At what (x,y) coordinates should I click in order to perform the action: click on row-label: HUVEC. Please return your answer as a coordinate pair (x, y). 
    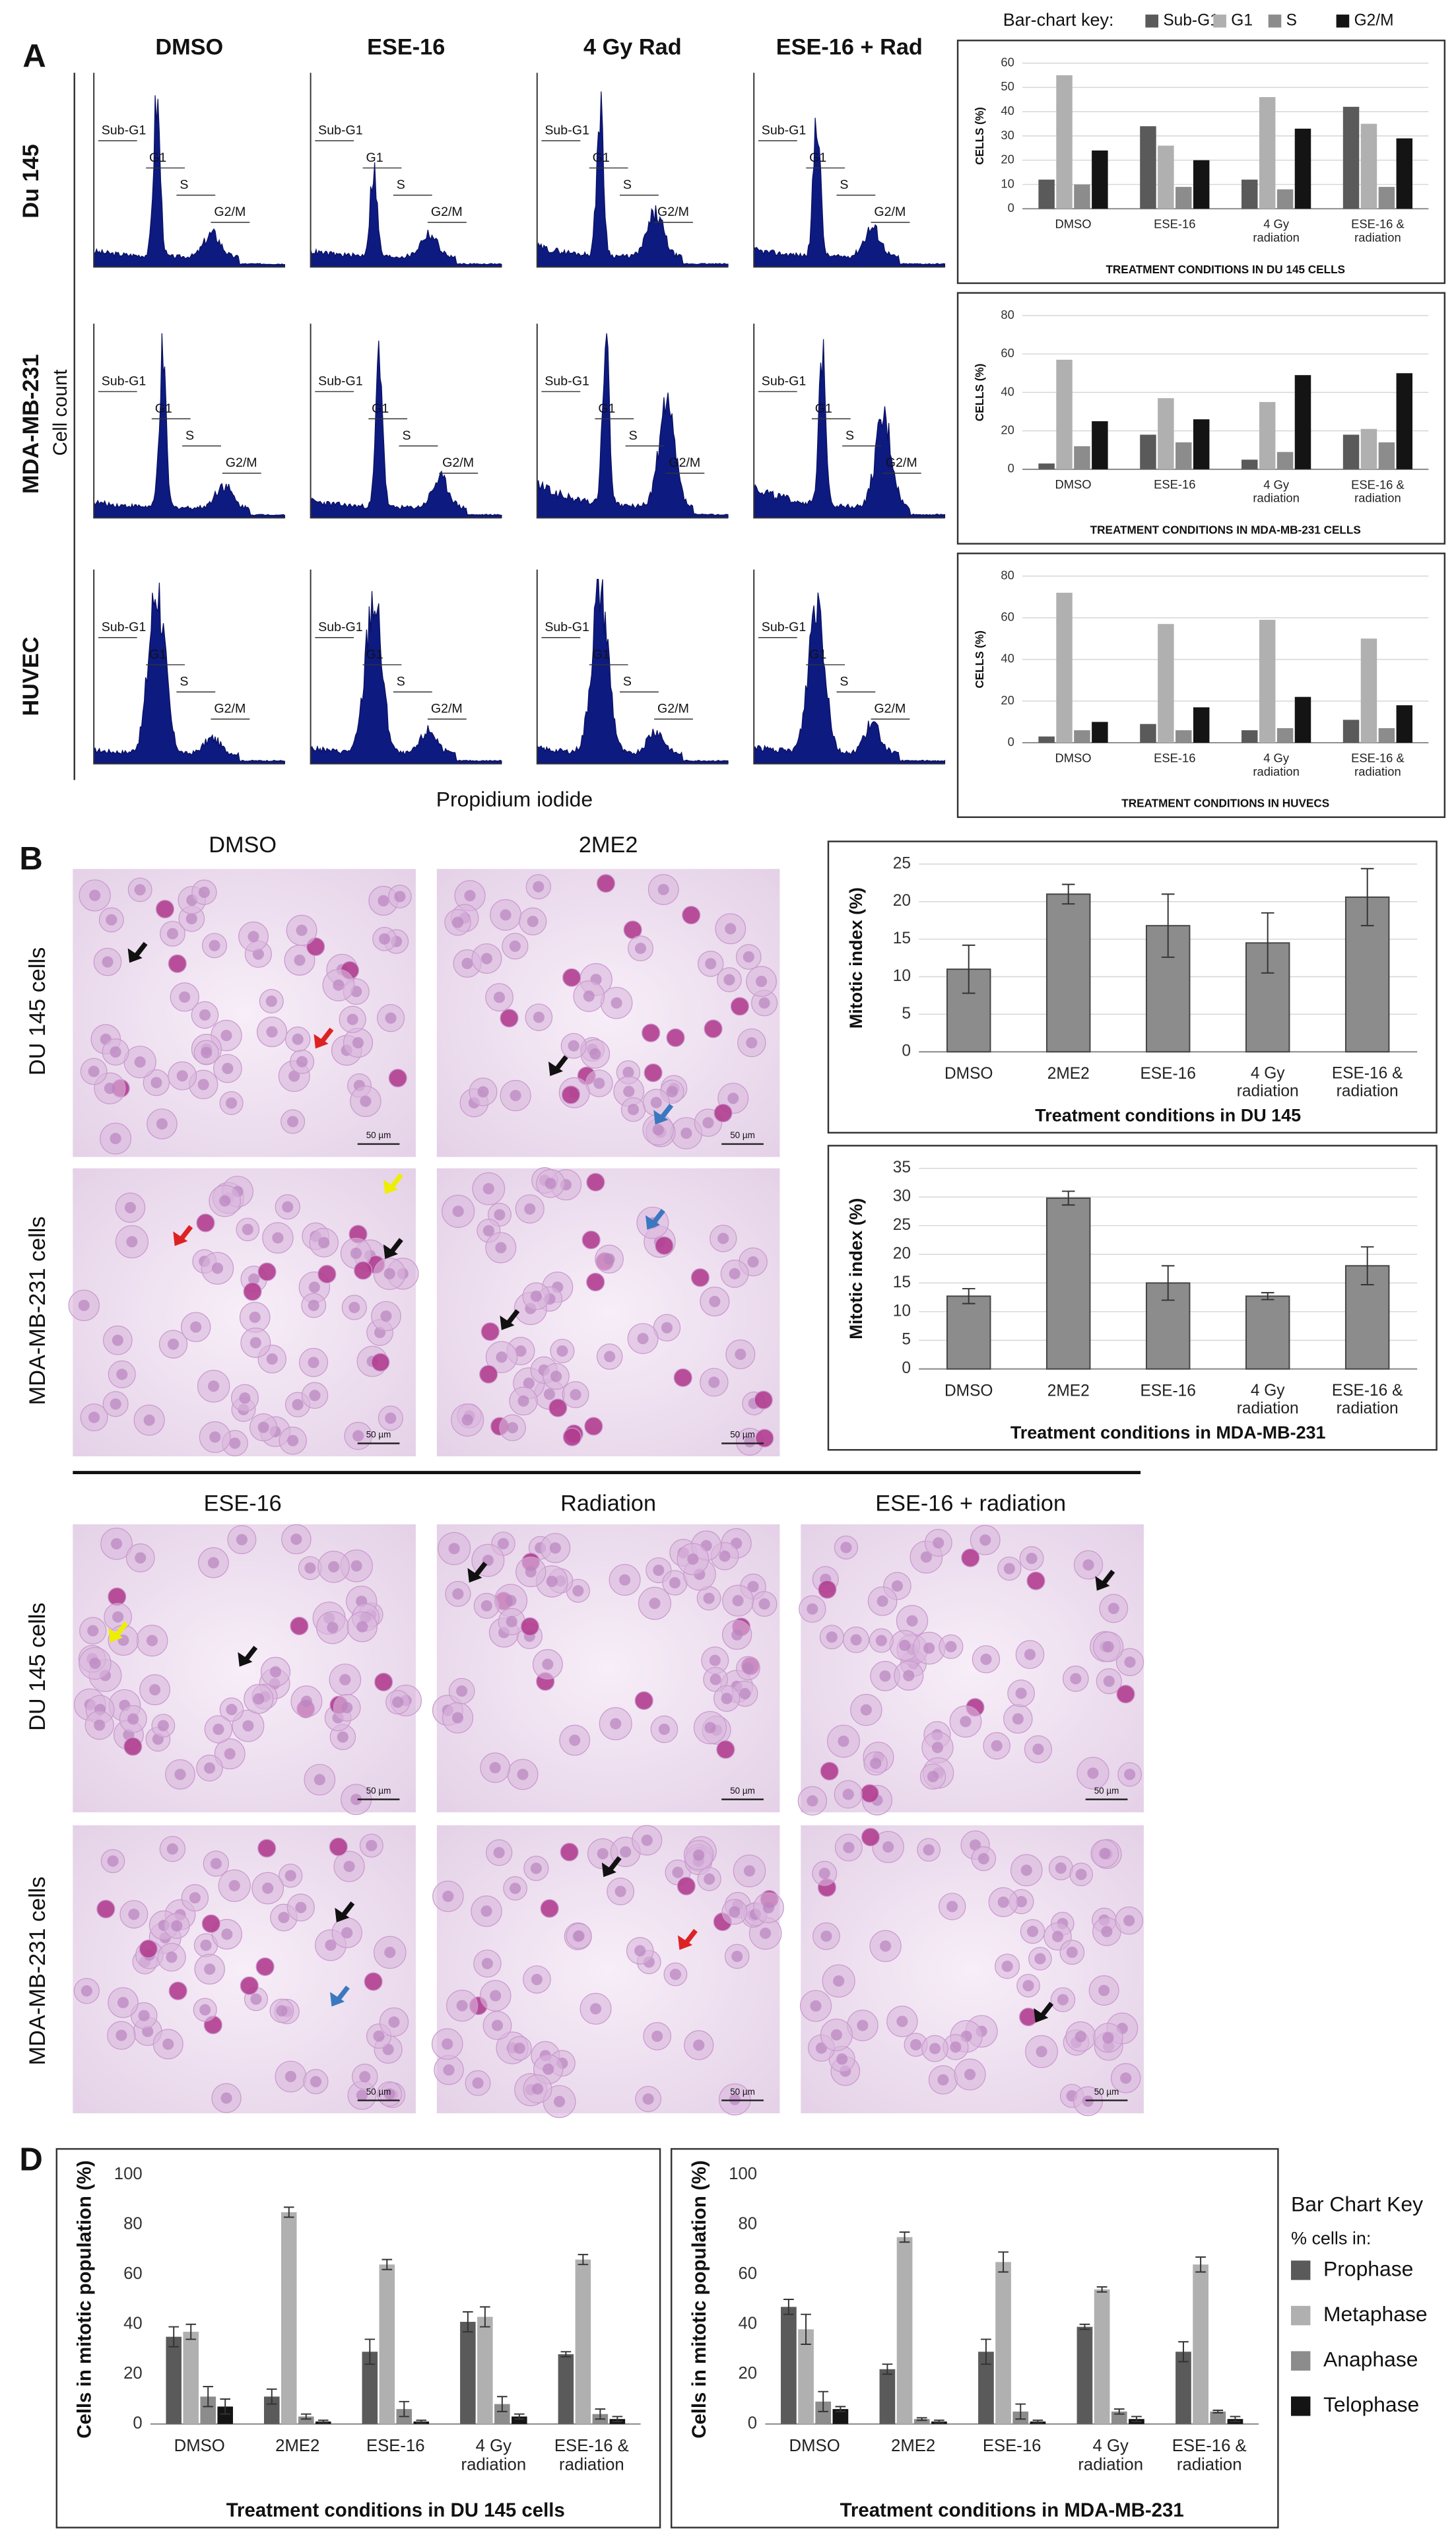
    Looking at the image, I should click on (31, 676).